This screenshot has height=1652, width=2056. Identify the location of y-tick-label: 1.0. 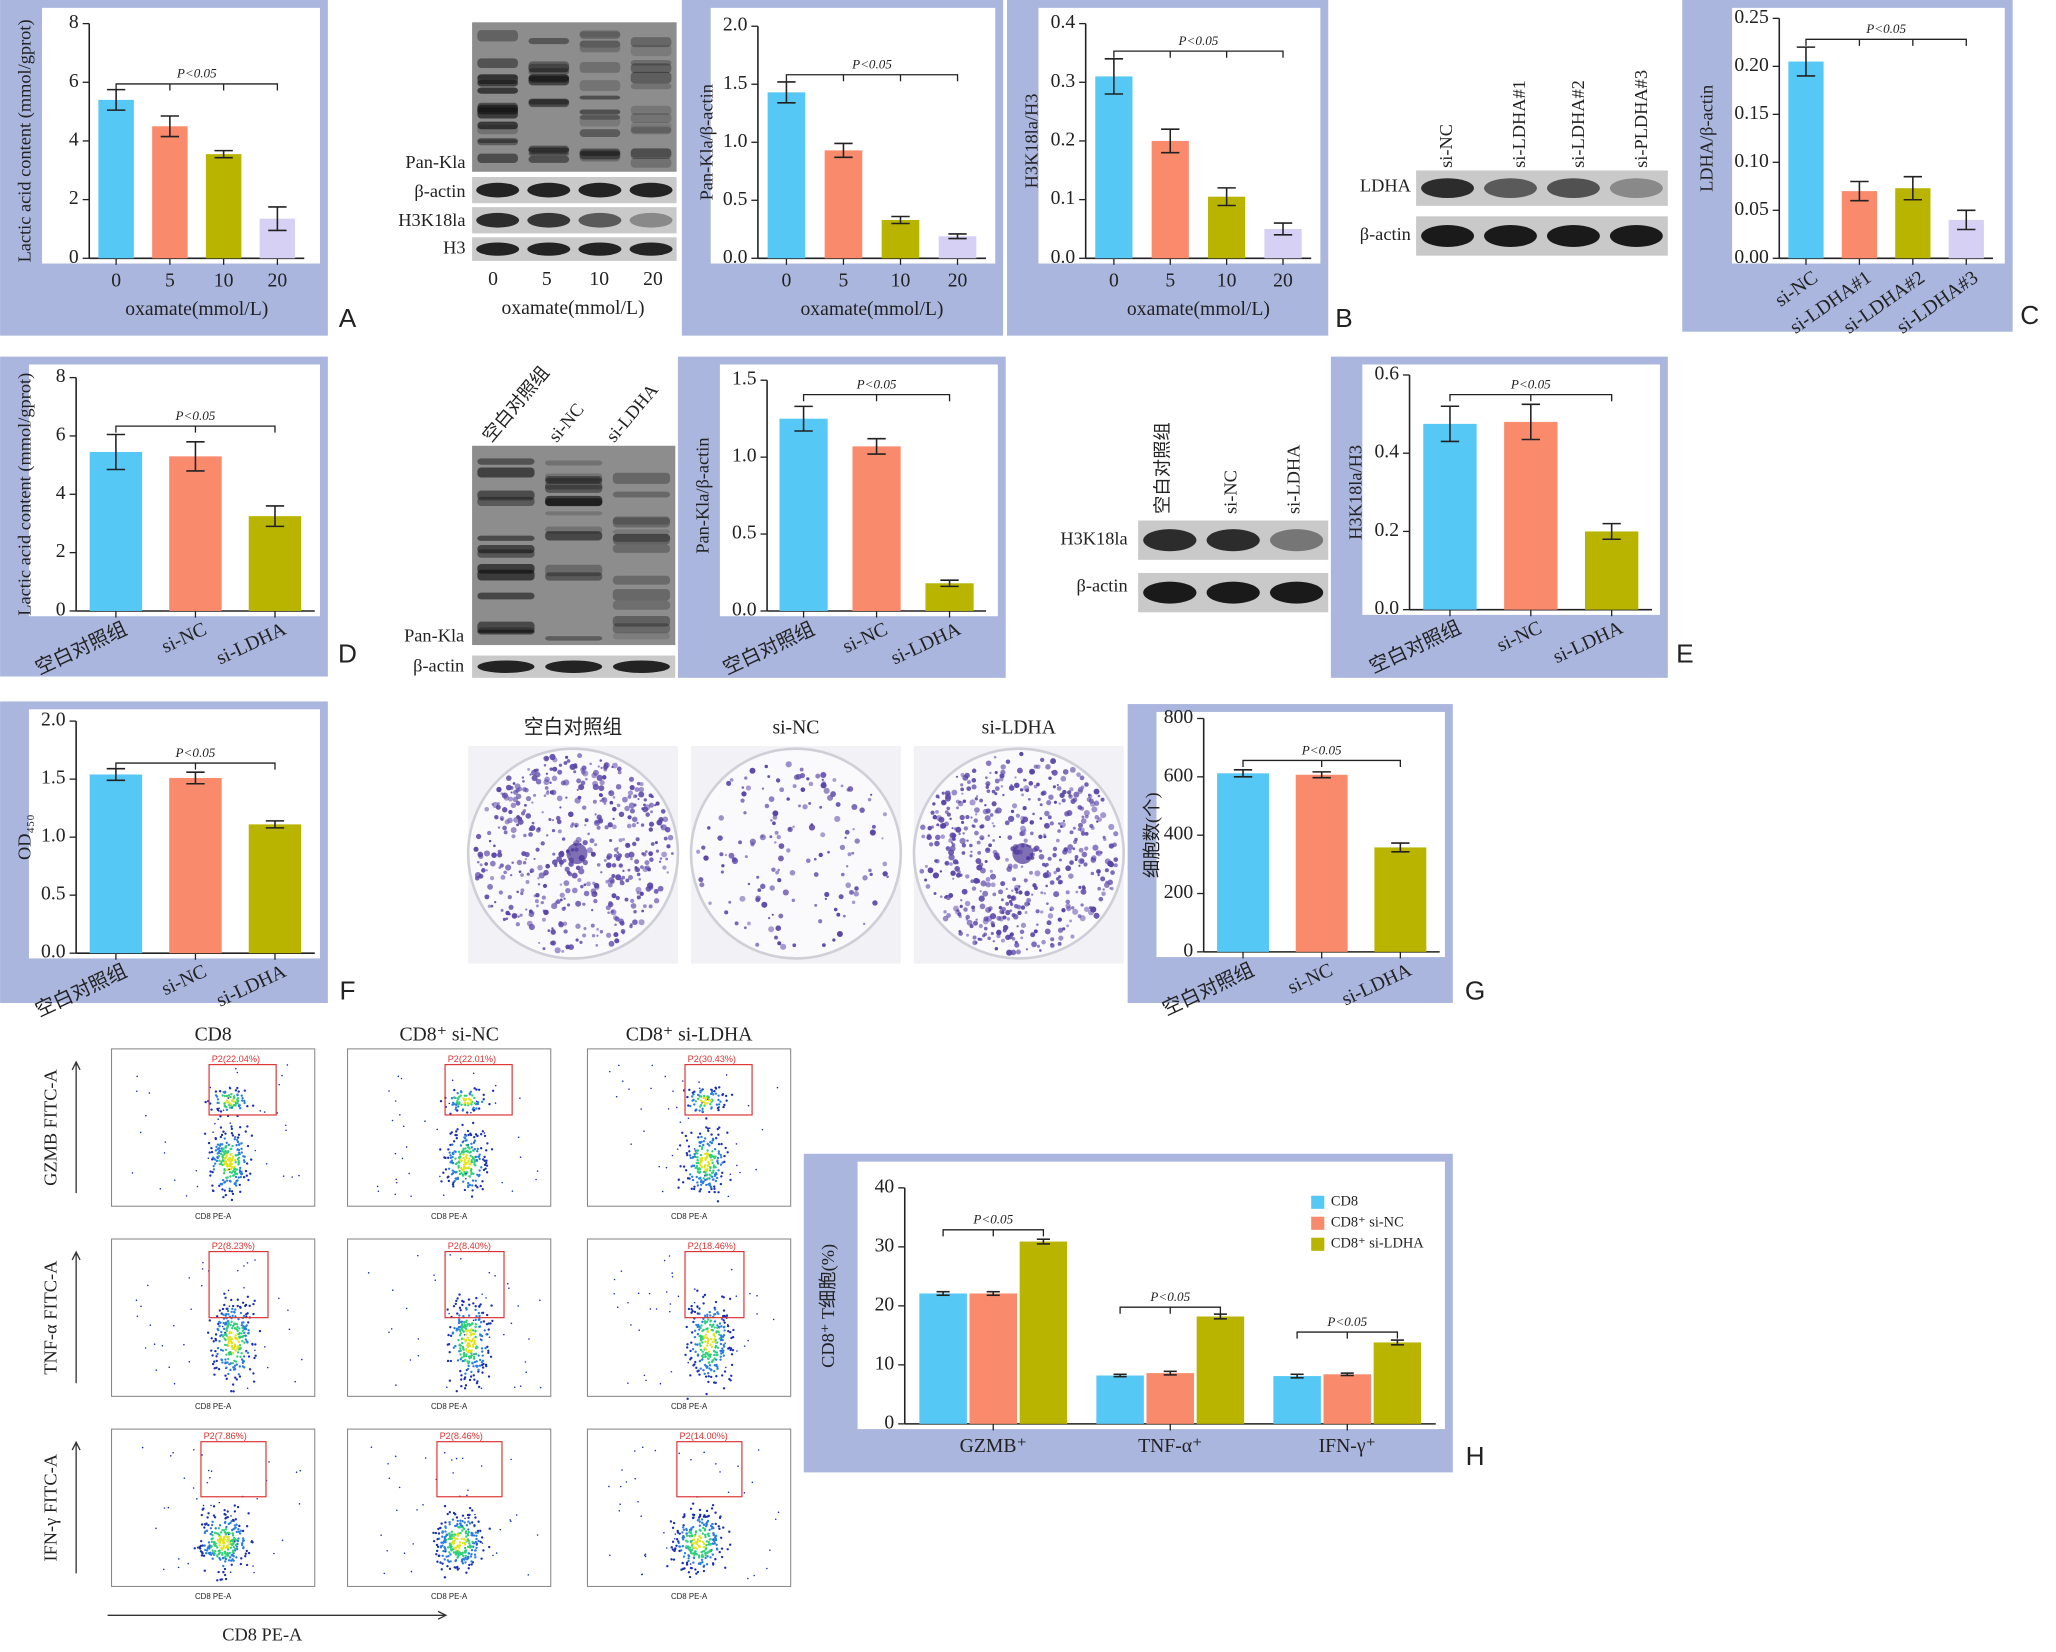
(735, 141).